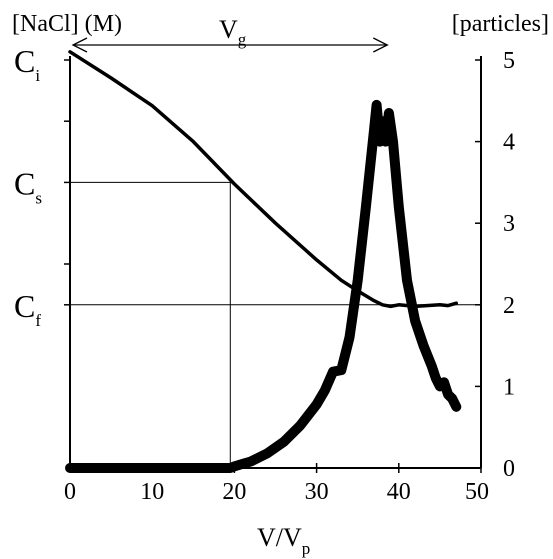 The width and height of the screenshot is (553, 559). What do you see at coordinates (37, 75) in the screenshot?
I see `y-left-level-label-sub: i` at bounding box center [37, 75].